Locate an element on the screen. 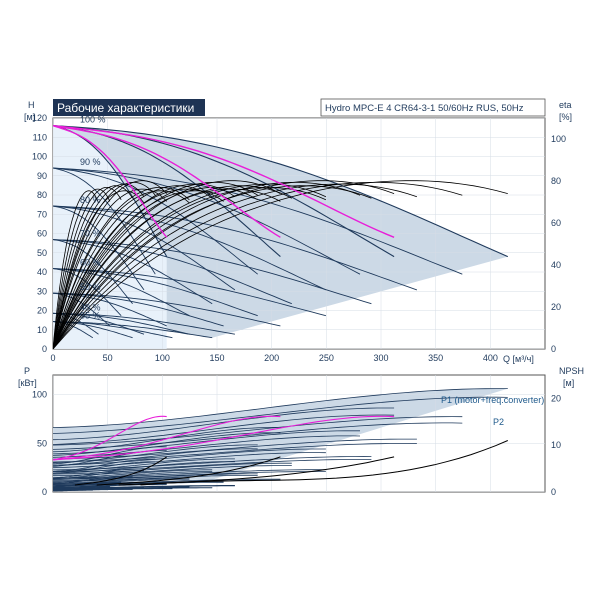 The height and width of the screenshot is (605, 600). head-tick-label: 80 is located at coordinates (42, 195).